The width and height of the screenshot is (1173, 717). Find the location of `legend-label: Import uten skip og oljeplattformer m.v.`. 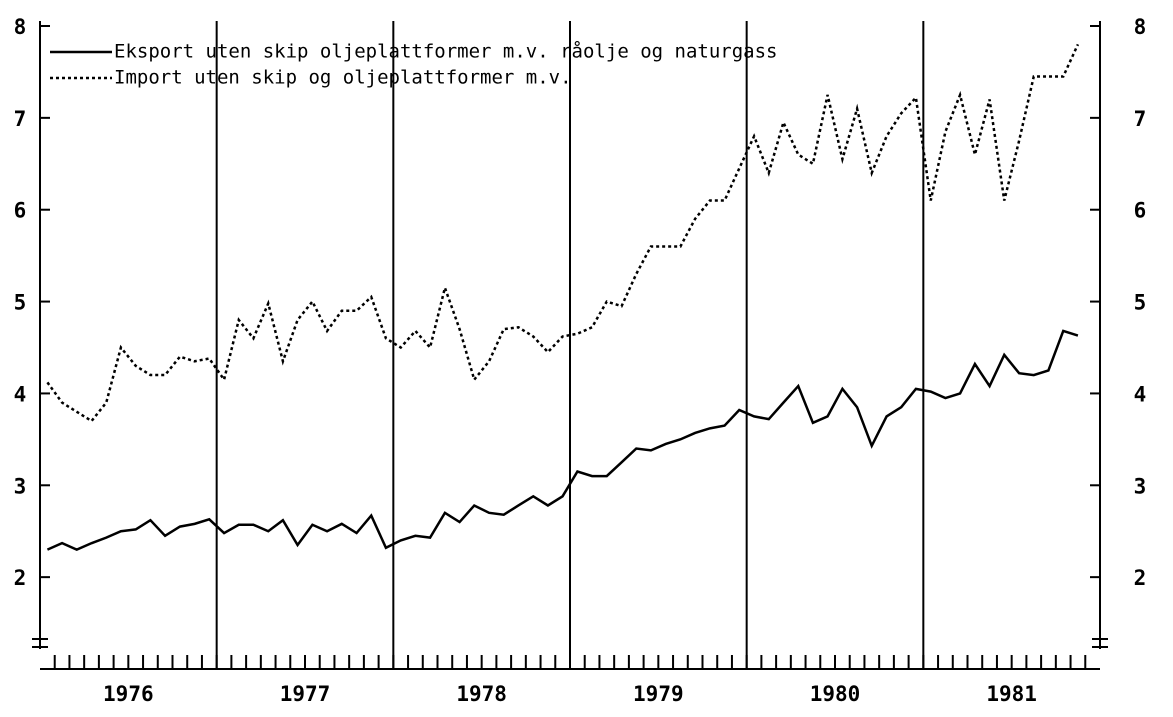

legend-label: Import uten skip og oljeplattformer m.v. is located at coordinates (343, 78).